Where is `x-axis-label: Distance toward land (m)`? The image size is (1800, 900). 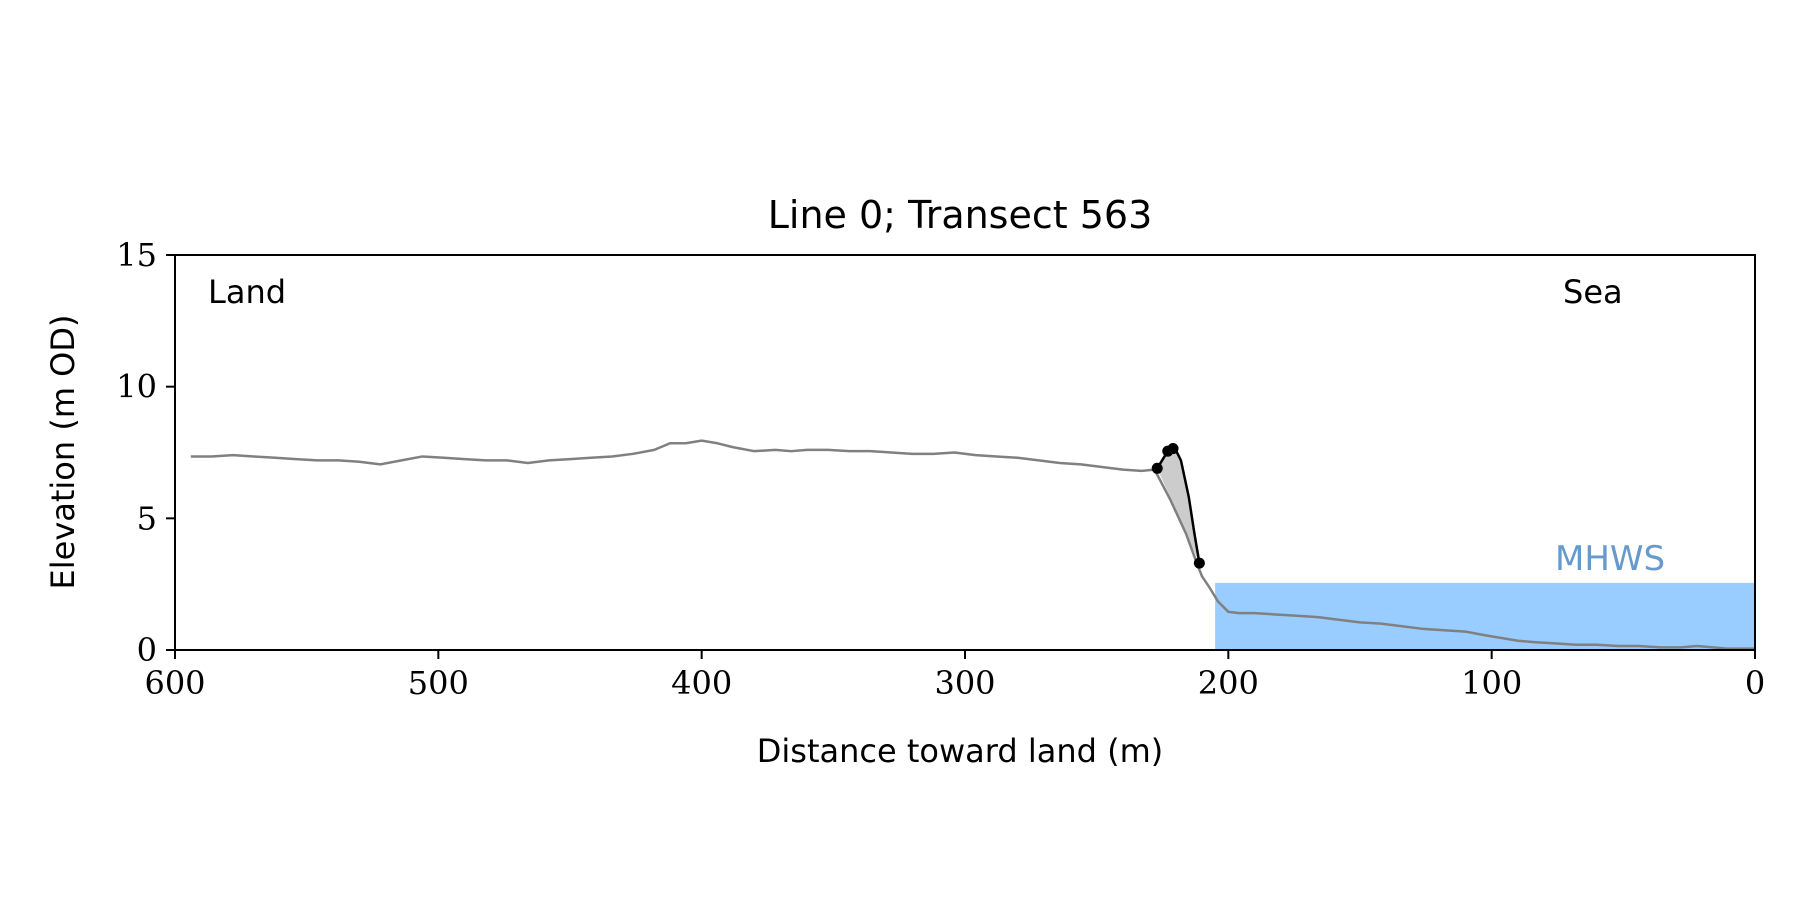 x-axis-label: Distance toward land (m) is located at coordinates (960, 751).